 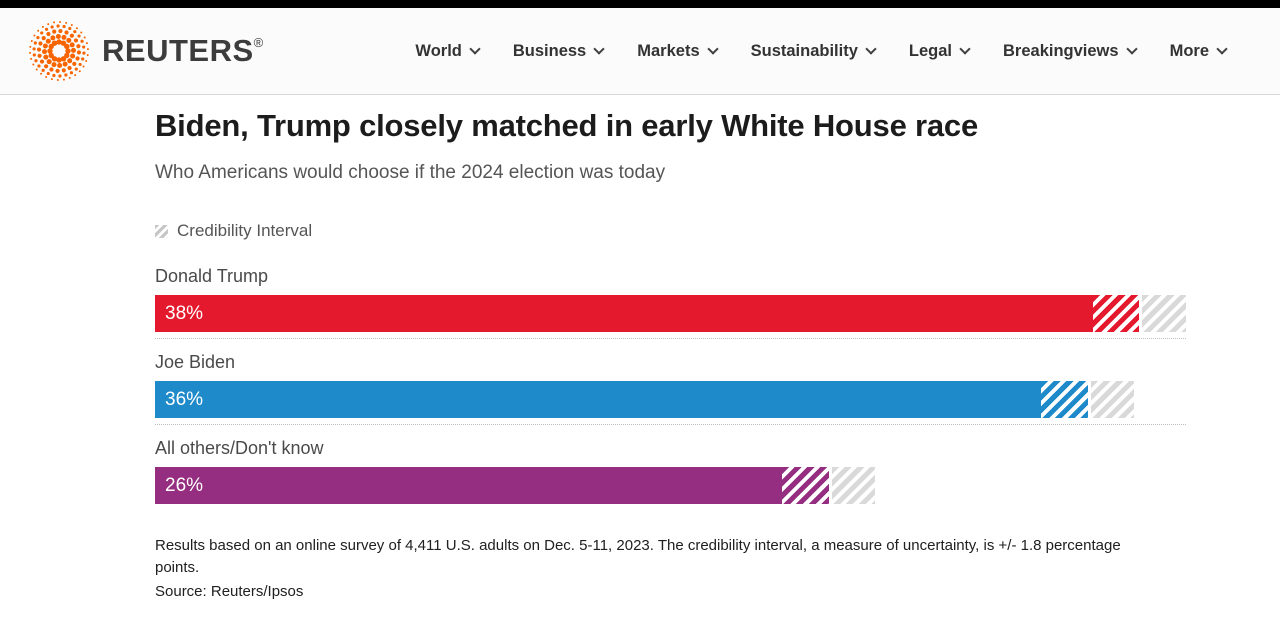 What do you see at coordinates (184, 399) in the screenshot?
I see `bar-value-label: 36%` at bounding box center [184, 399].